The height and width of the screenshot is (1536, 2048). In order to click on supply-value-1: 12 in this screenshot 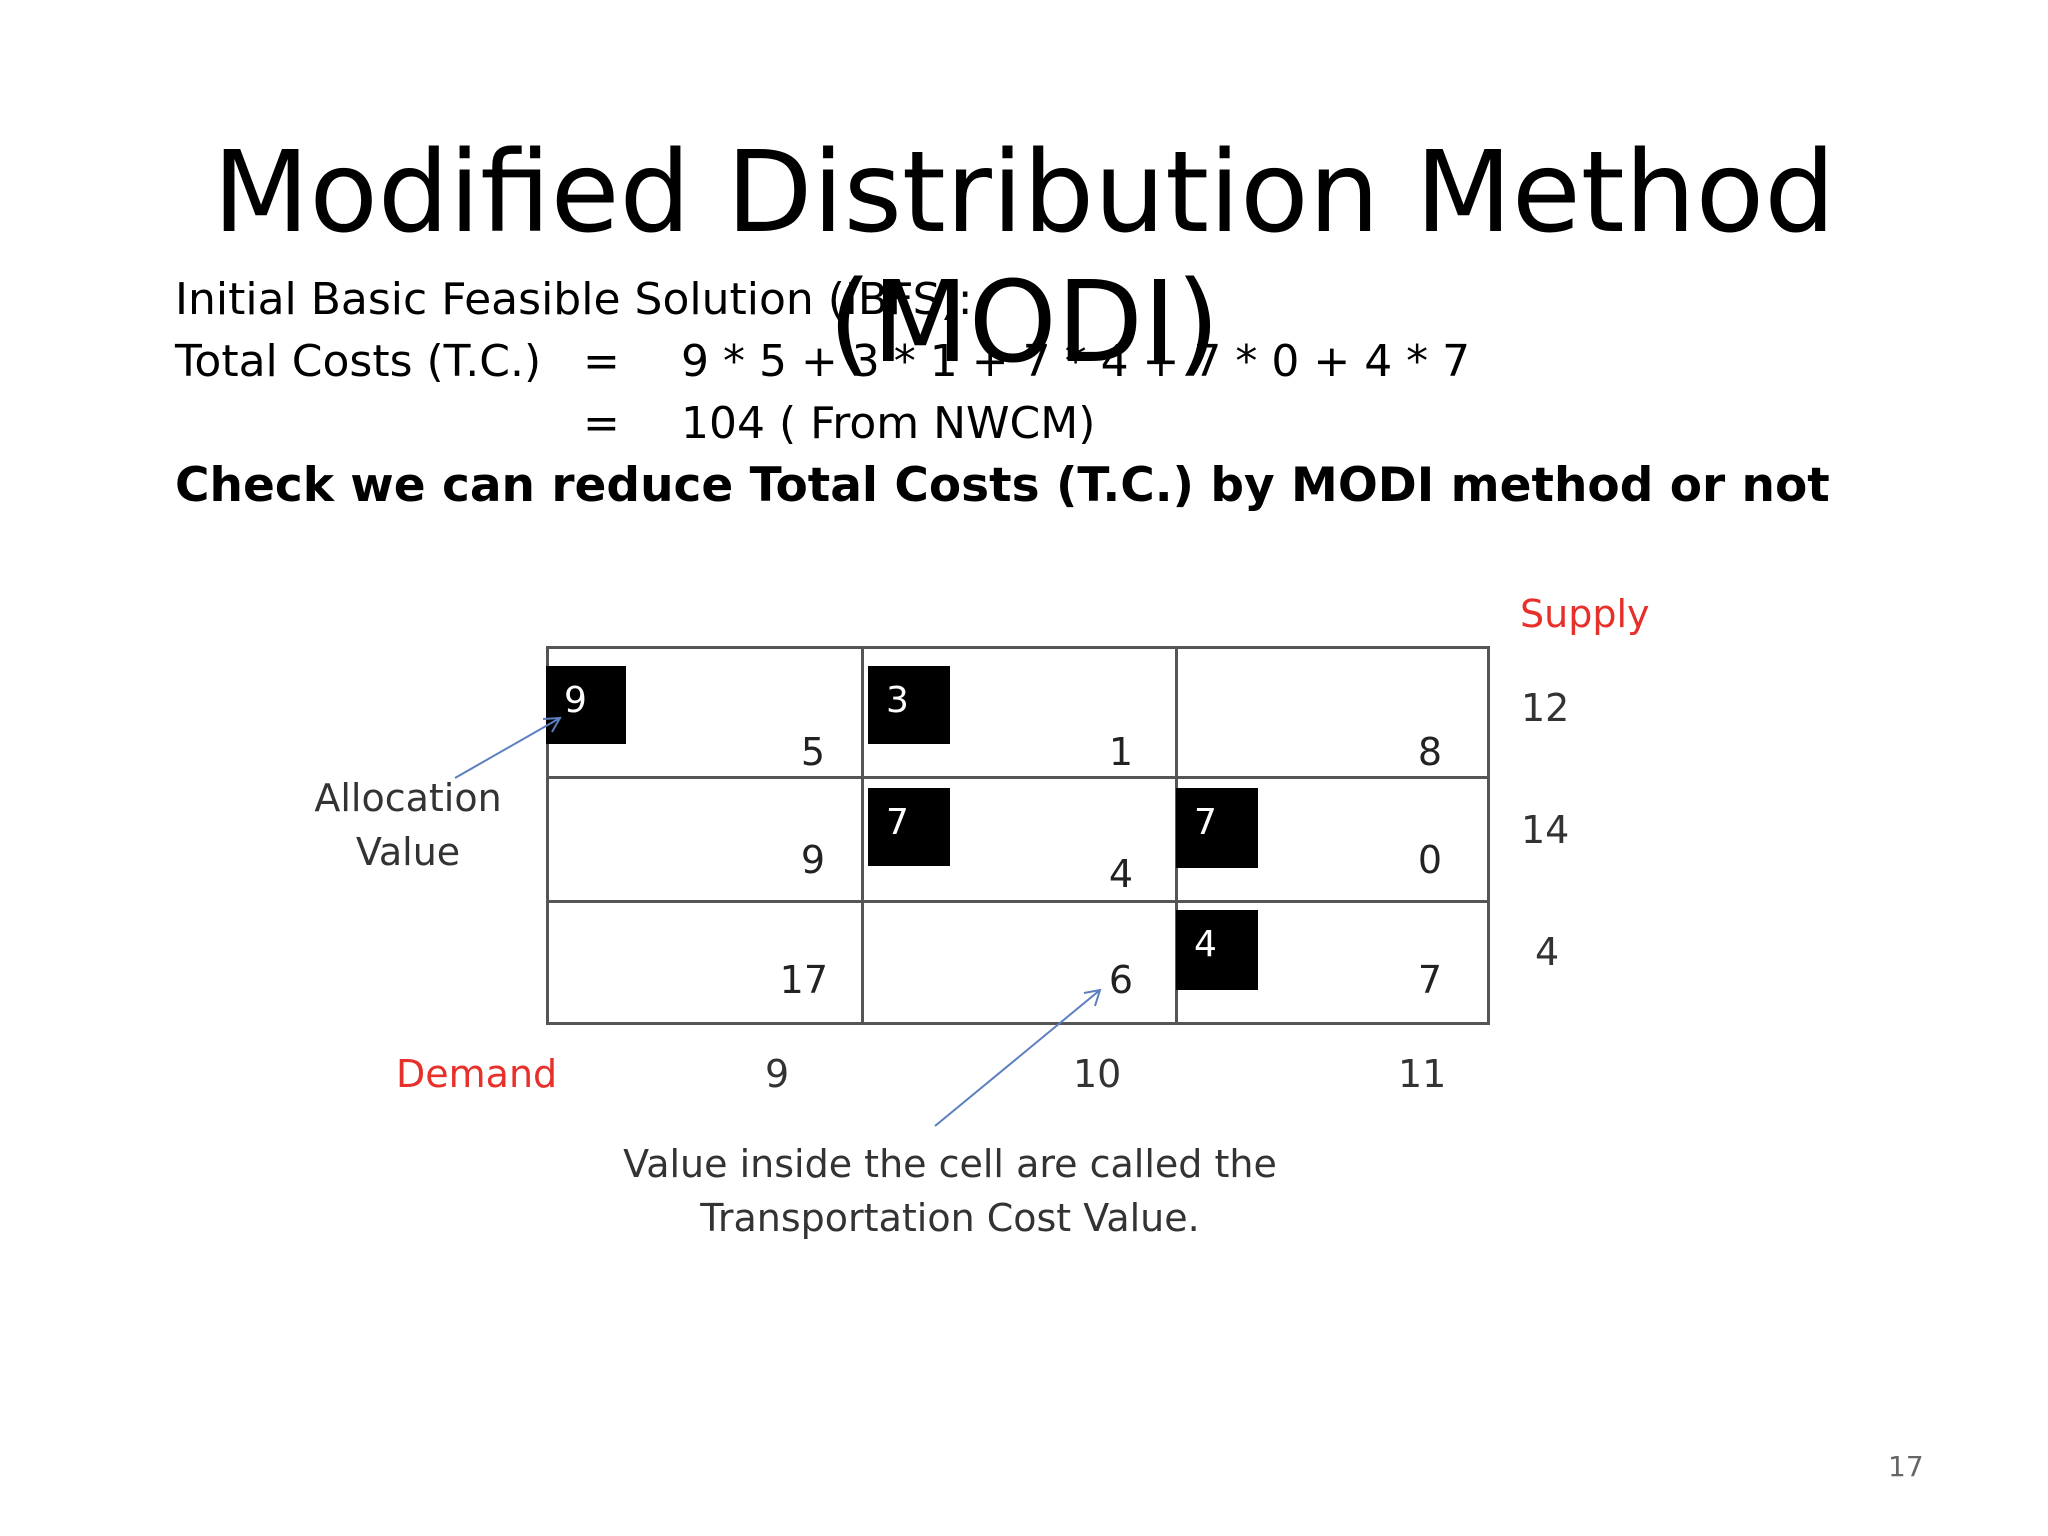, I will do `click(1545, 708)`.